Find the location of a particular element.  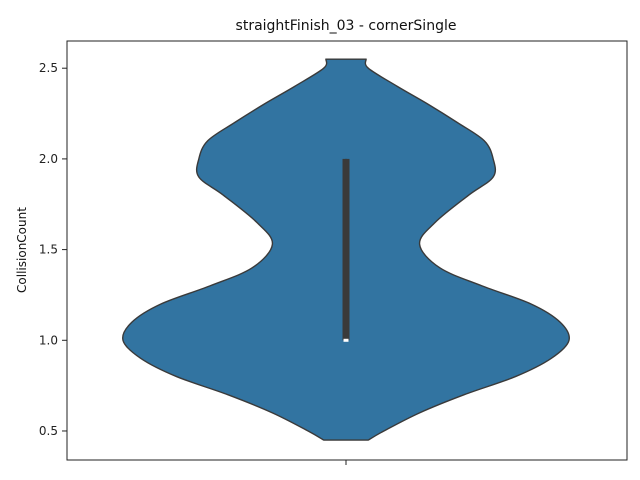

median-marker is located at coordinates (346, 340).